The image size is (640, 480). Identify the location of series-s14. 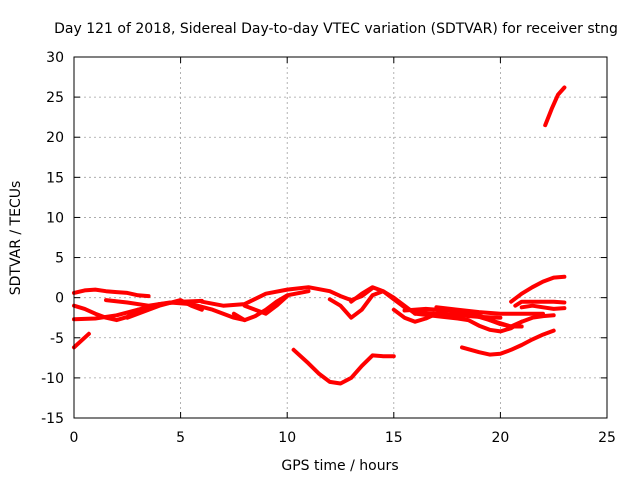
(484, 322).